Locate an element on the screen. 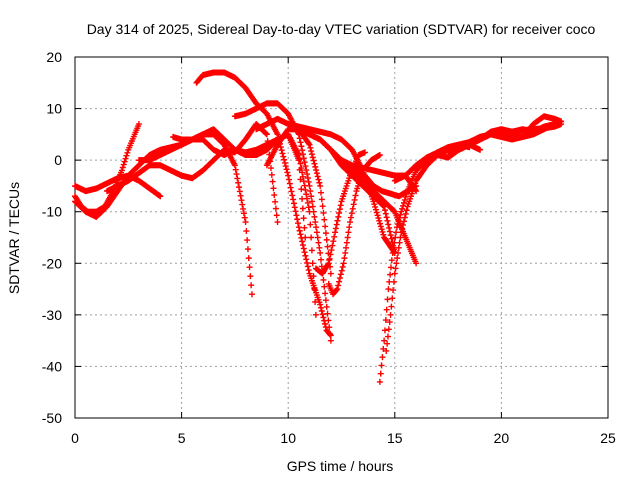 This screenshot has height=480, width=640. series-arc6 is located at coordinates (239, 186).